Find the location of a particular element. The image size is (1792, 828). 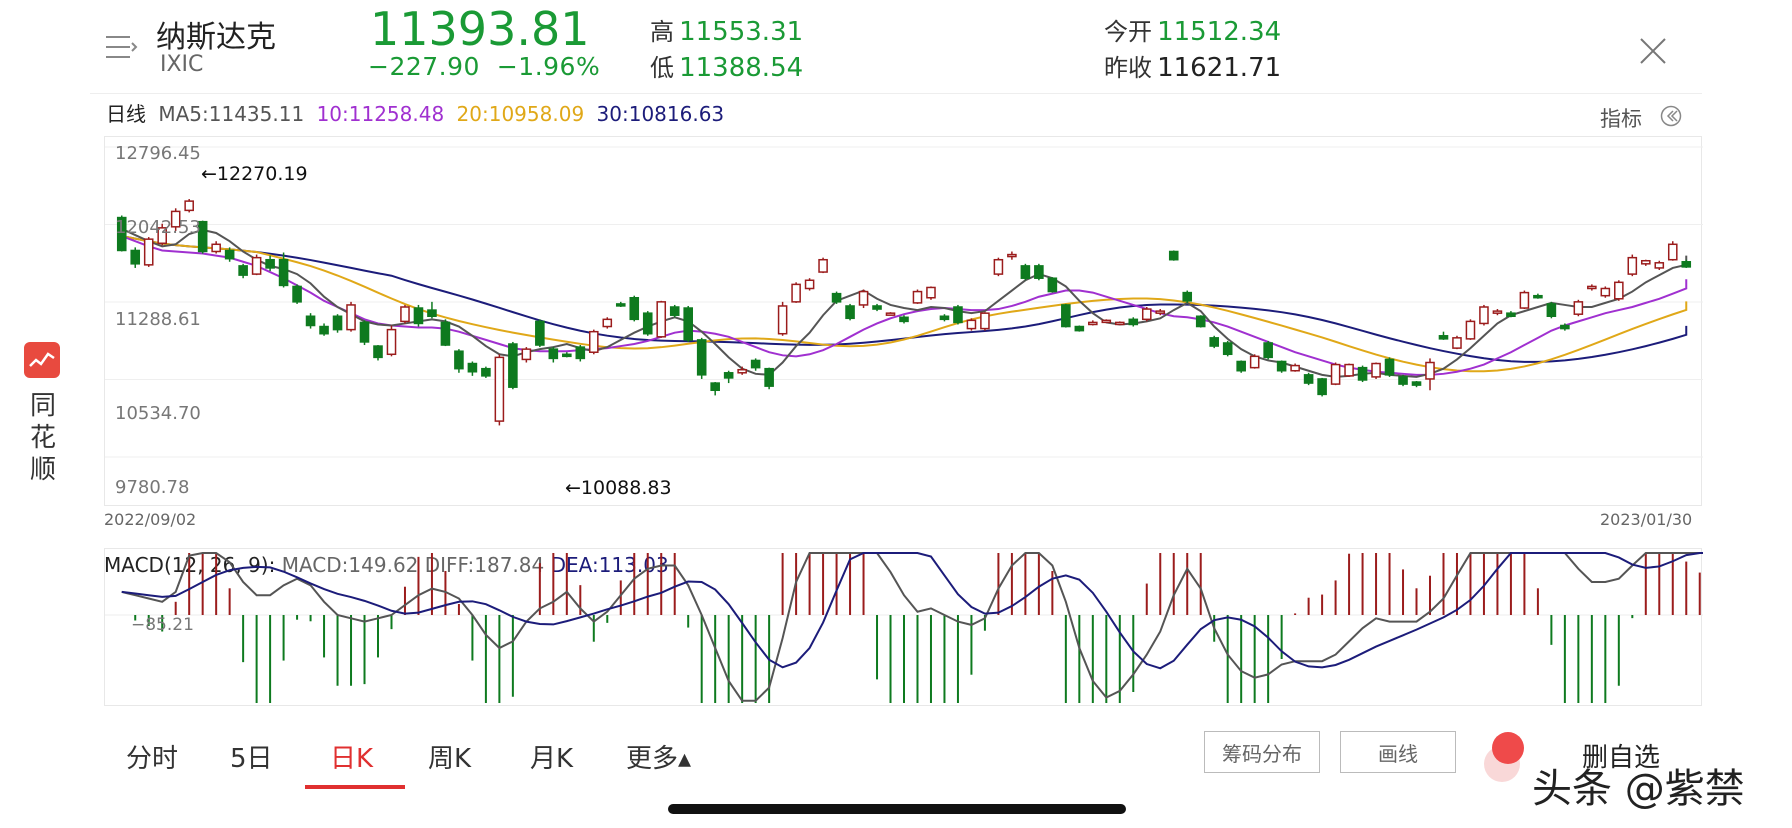

low-label: 低 is located at coordinates (662, 68).